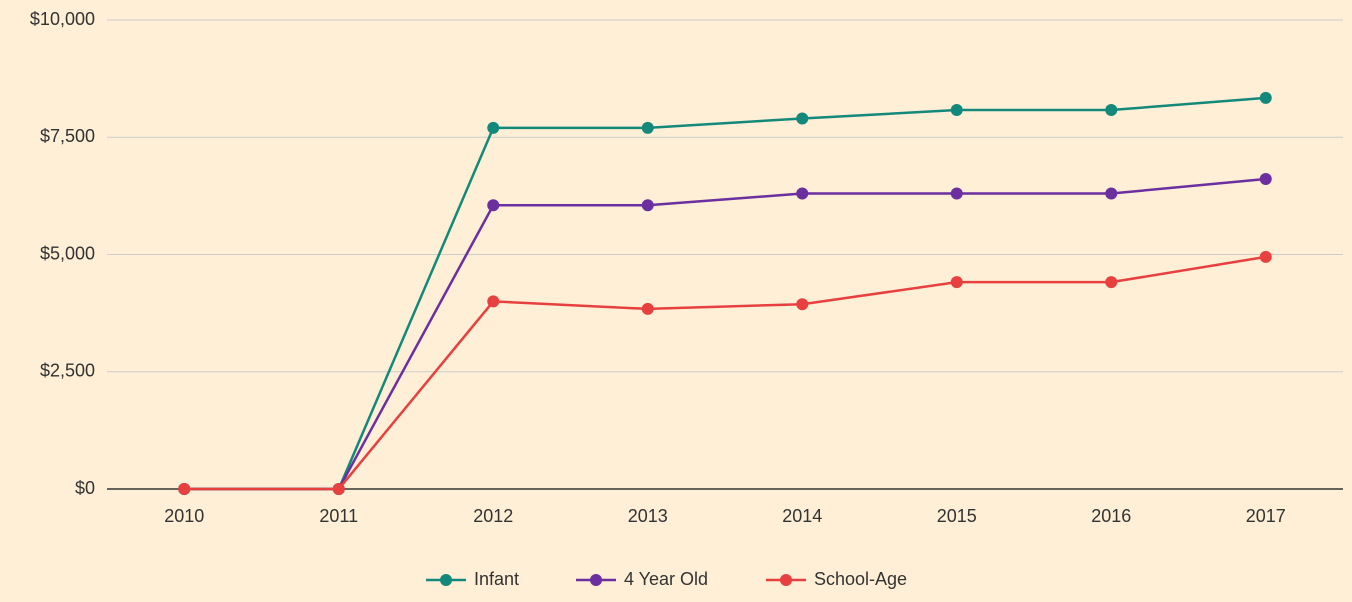 The height and width of the screenshot is (602, 1352). Describe the element at coordinates (67, 136) in the screenshot. I see `y-tick-label: $7,500` at that location.